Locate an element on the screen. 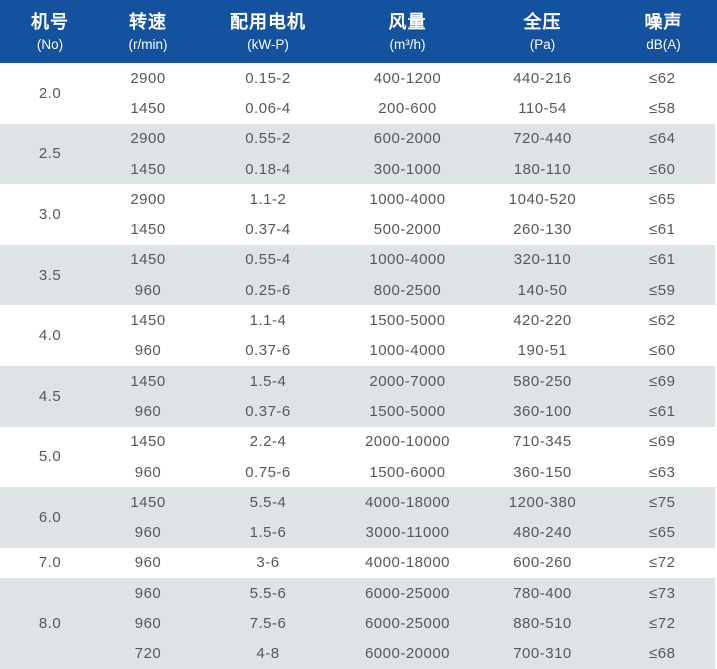 The height and width of the screenshot is (669, 717). table-row: 6.0 1450 5.5-4 4000-18000 1200-380 ≤75 is located at coordinates (358, 517).